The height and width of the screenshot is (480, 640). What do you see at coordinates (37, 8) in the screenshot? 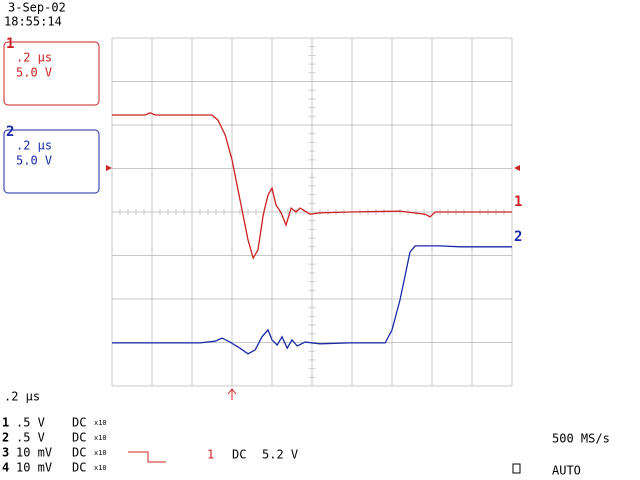
I see `date: 3-Sep-02` at bounding box center [37, 8].